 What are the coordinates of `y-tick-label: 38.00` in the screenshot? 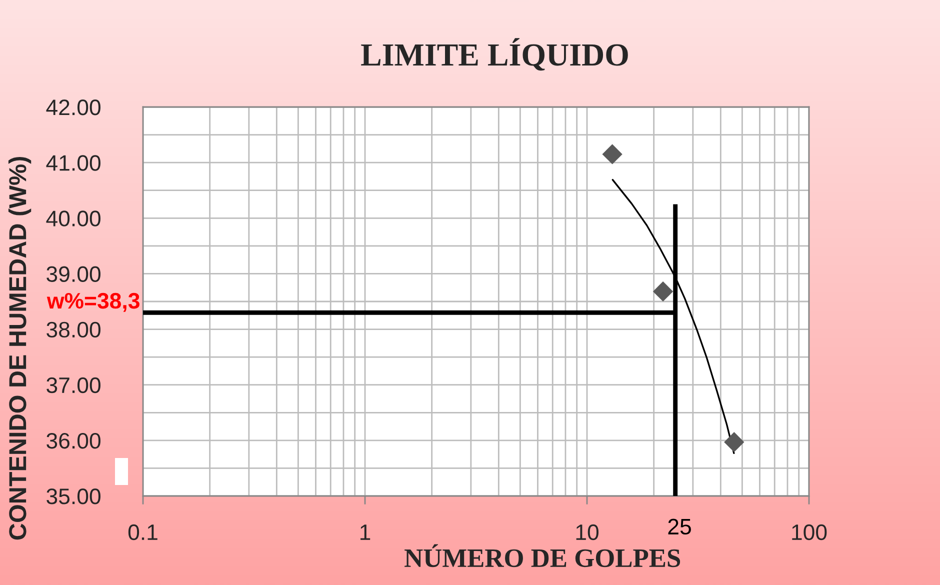 It's located at (73, 330).